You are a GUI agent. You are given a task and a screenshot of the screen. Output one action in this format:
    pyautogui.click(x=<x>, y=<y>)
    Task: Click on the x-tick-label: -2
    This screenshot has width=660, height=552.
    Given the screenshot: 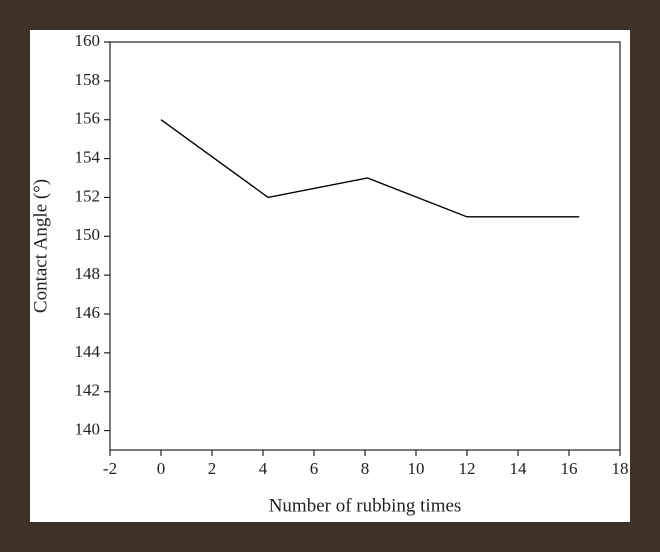 What is the action you would take?
    pyautogui.click(x=110, y=468)
    